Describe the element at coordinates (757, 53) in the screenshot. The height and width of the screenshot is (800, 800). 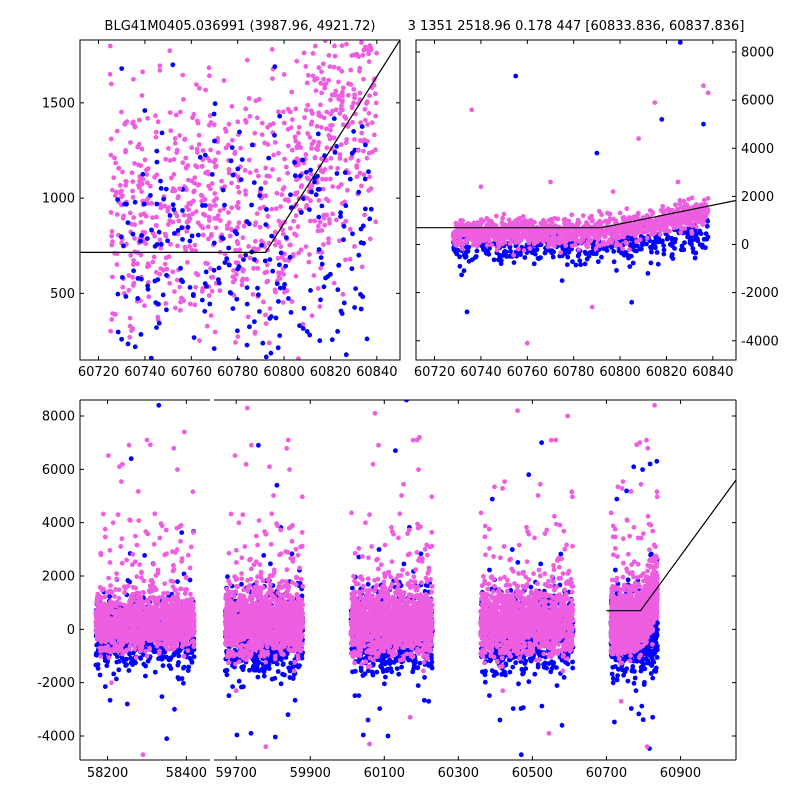
I see `recent-ytick-label: 8000` at that location.